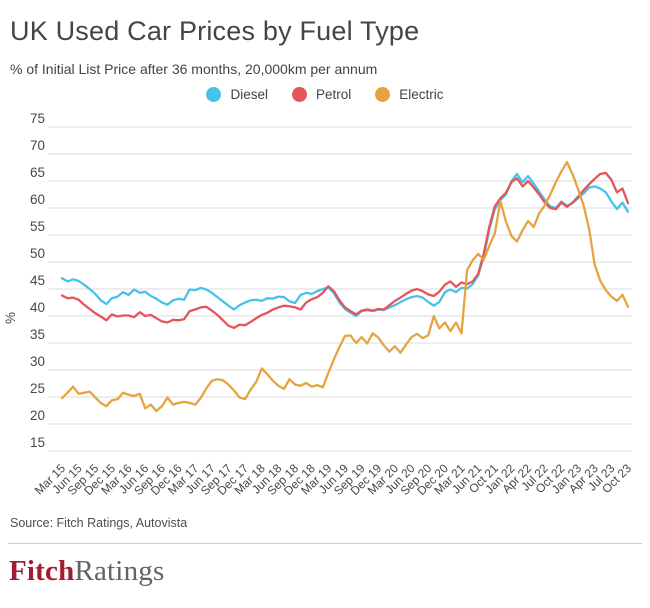 Image resolution: width=650 pixels, height=608 pixels. What do you see at coordinates (99, 523) in the screenshot?
I see `source-note: Source: Fitch Ratings, Autovista` at bounding box center [99, 523].